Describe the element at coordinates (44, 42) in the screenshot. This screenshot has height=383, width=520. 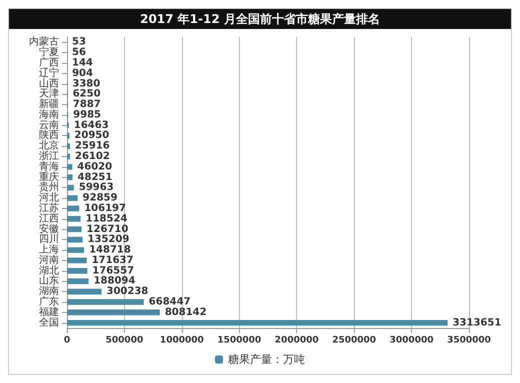
I see `y-tick-label: 内蒙古` at that location.